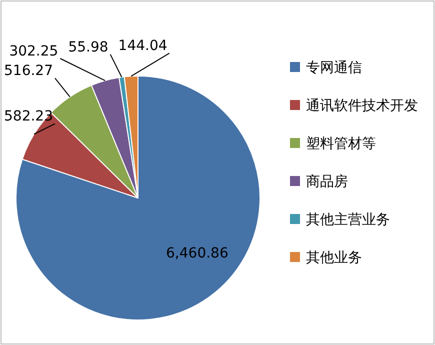 This screenshot has width=435, height=345. I want to click on data-label: 144.04, so click(143, 46).